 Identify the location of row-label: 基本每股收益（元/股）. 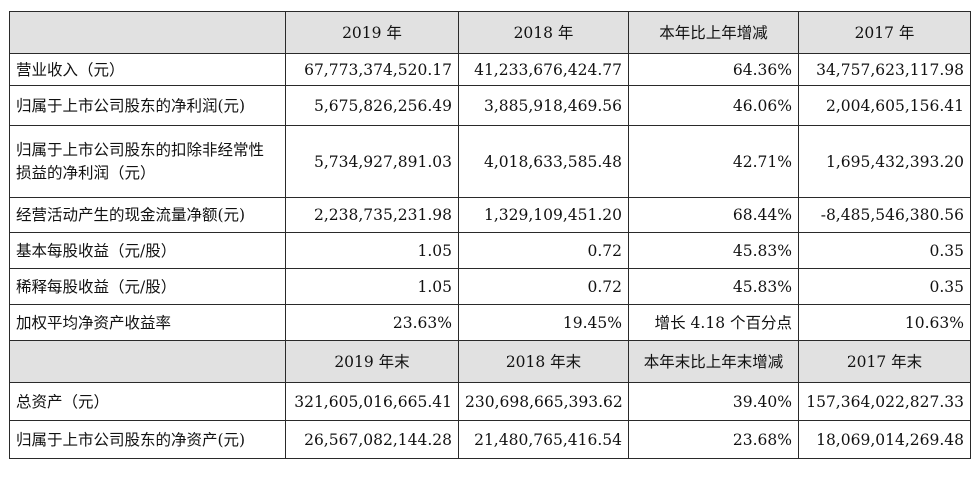
(147, 250).